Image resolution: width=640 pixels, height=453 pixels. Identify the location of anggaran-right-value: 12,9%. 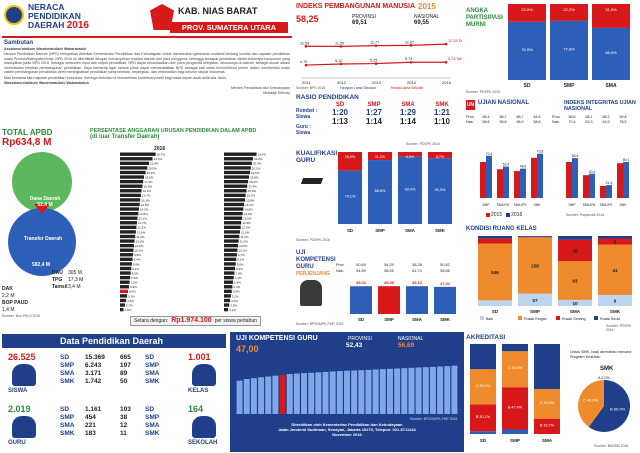
(246, 223).